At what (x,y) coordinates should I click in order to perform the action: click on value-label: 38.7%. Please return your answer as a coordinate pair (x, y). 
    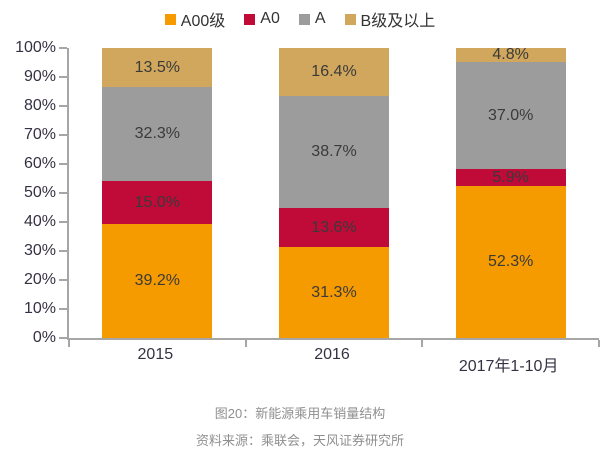
    Looking at the image, I should click on (334, 151).